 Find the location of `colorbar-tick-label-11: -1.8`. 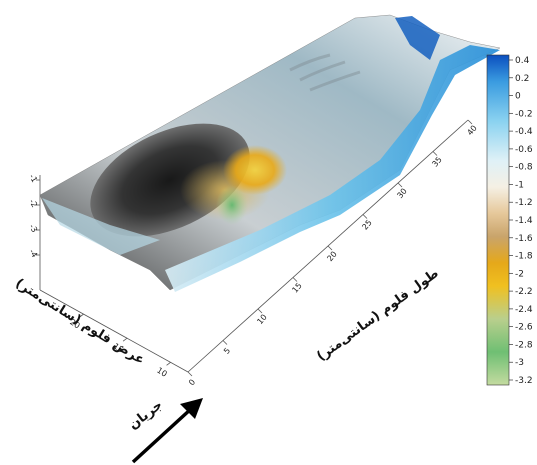

colorbar-tick-label-11: -1.8 is located at coordinates (524, 257).